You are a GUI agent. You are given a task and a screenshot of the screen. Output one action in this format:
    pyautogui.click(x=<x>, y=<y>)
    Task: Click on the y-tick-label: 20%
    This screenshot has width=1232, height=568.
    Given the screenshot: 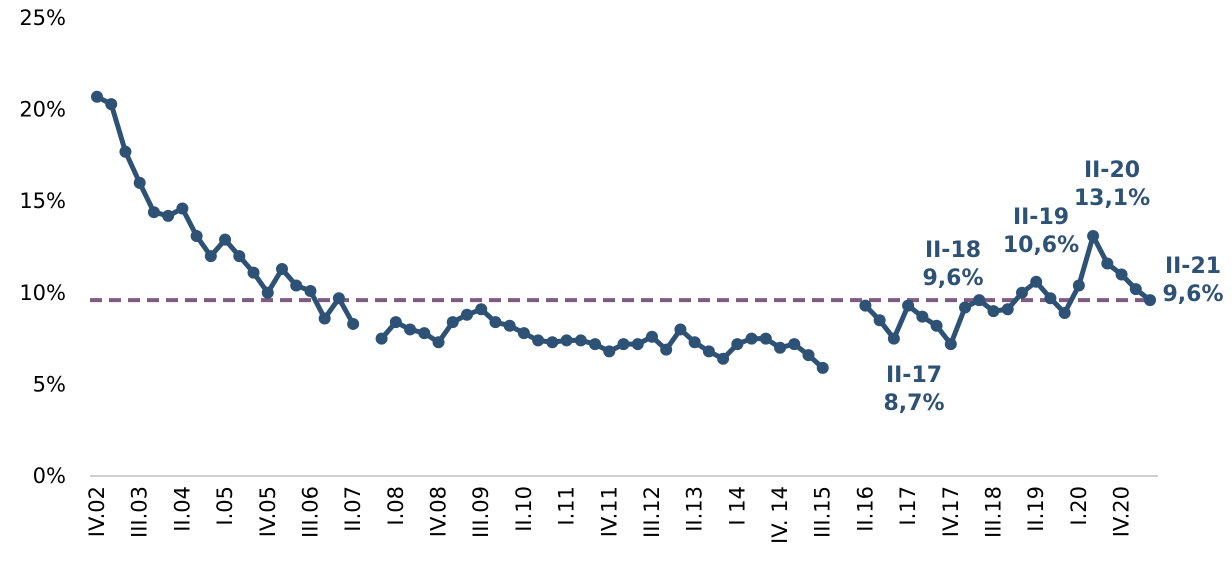 What is the action you would take?
    pyautogui.click(x=42, y=110)
    